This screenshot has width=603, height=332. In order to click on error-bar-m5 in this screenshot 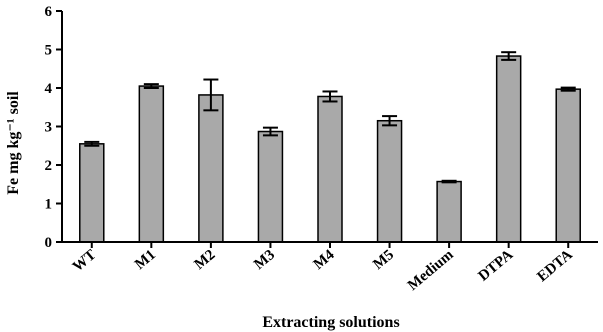, I will do `click(390, 121)`.